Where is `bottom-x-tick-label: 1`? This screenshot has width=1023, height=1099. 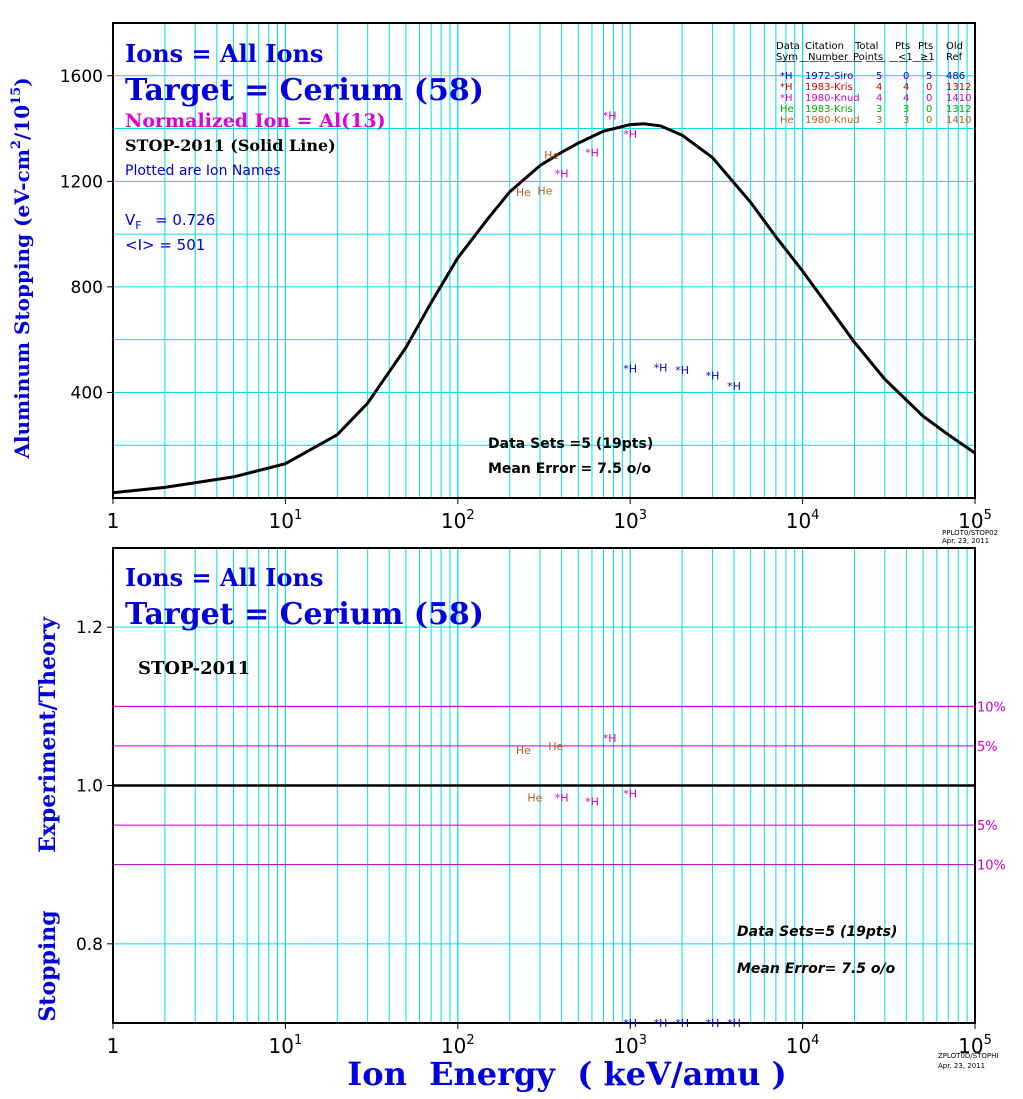 bottom-x-tick-label: 1 is located at coordinates (113, 1046).